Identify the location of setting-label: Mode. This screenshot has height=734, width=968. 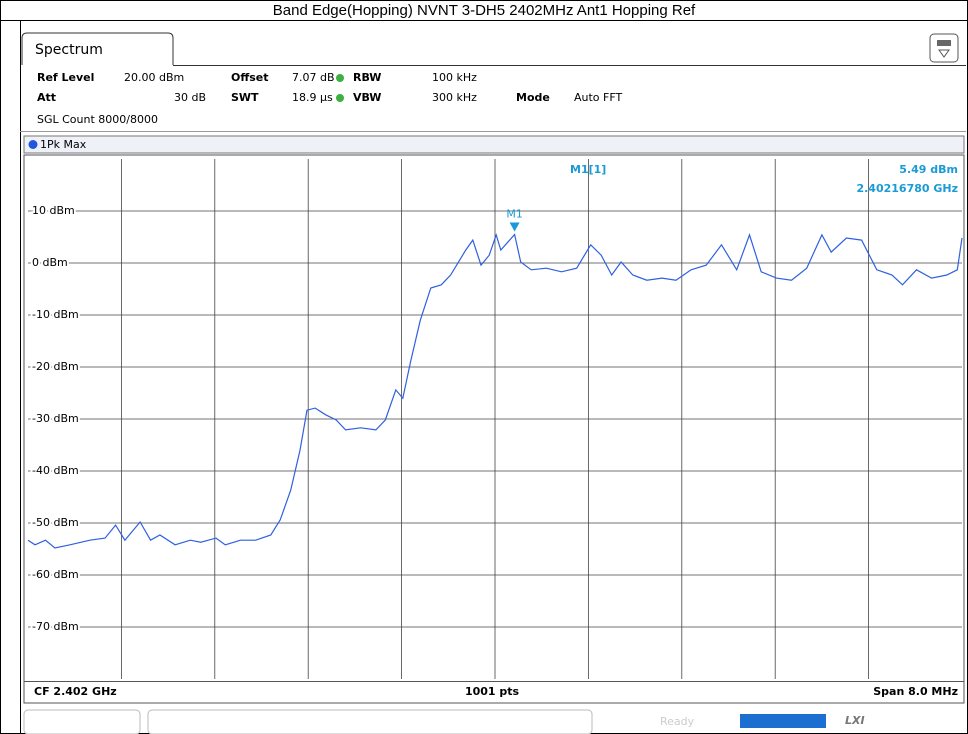
(533, 97).